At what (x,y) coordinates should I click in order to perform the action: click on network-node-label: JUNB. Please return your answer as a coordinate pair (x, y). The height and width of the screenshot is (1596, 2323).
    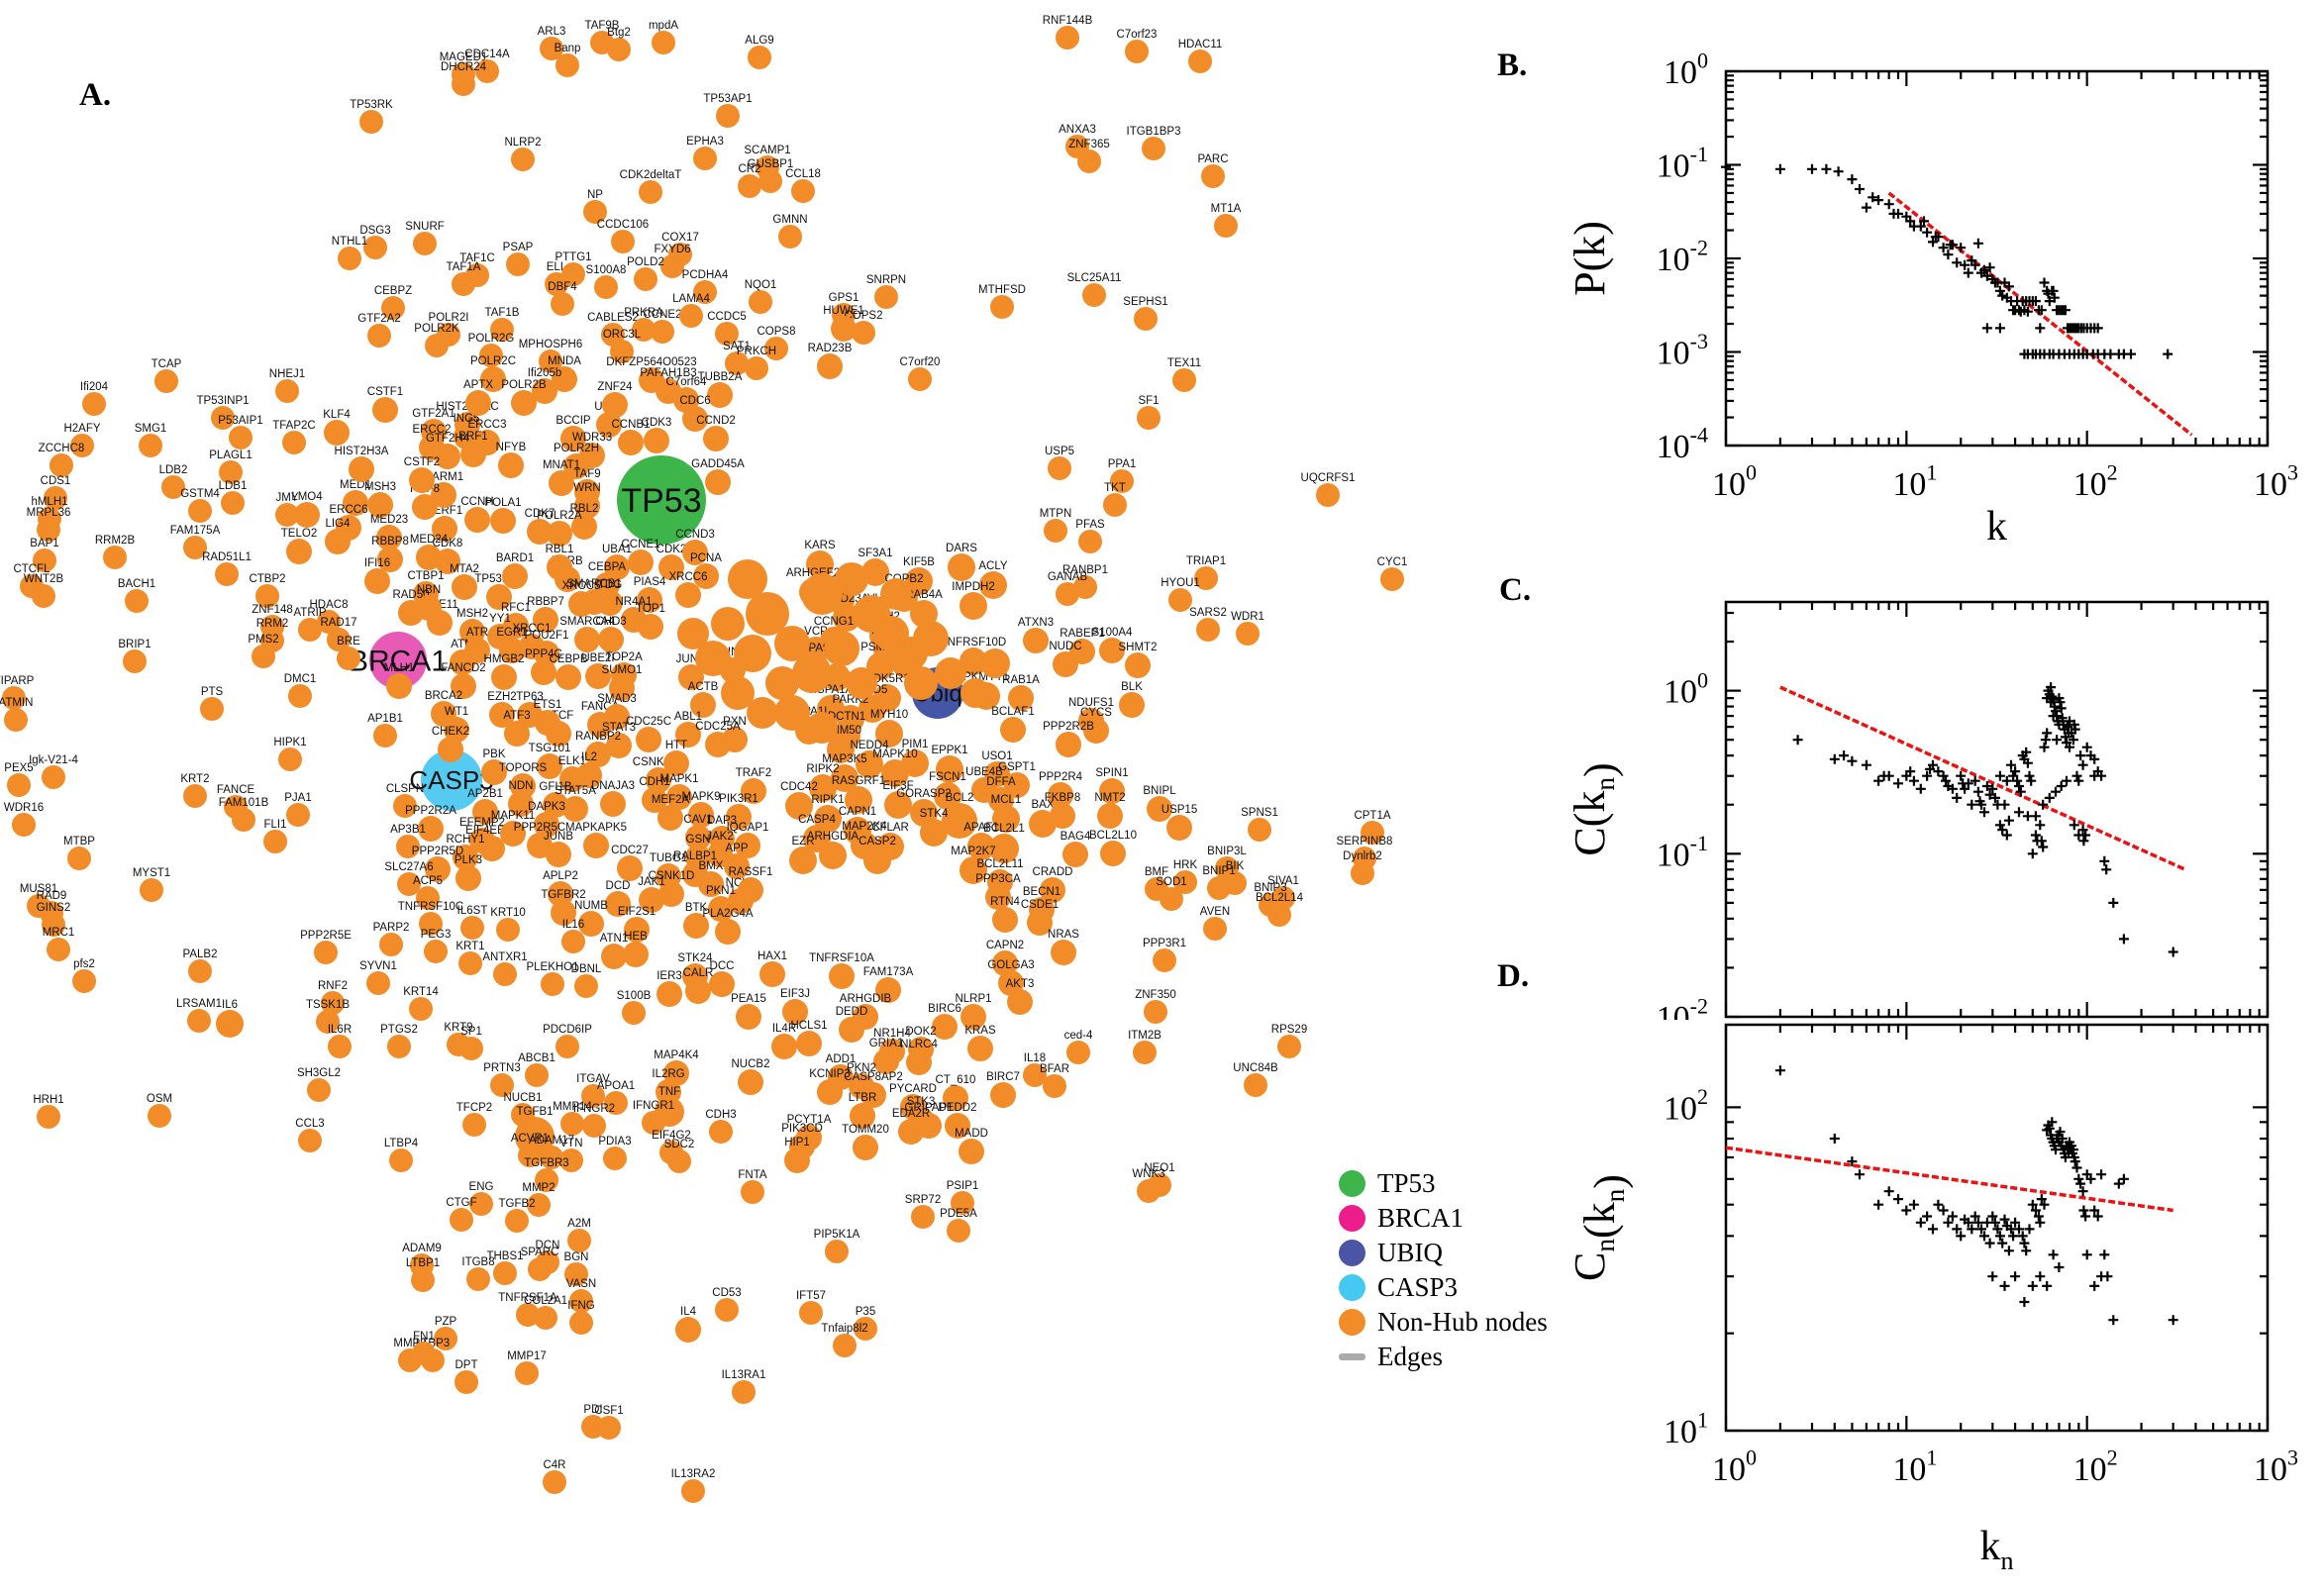
    Looking at the image, I should click on (559, 837).